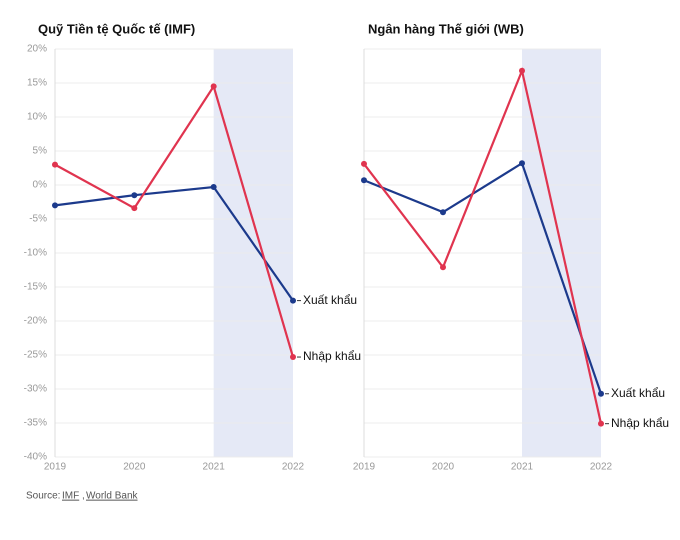 This screenshot has width=680, height=540. I want to click on source-link: IMF, so click(70, 496).